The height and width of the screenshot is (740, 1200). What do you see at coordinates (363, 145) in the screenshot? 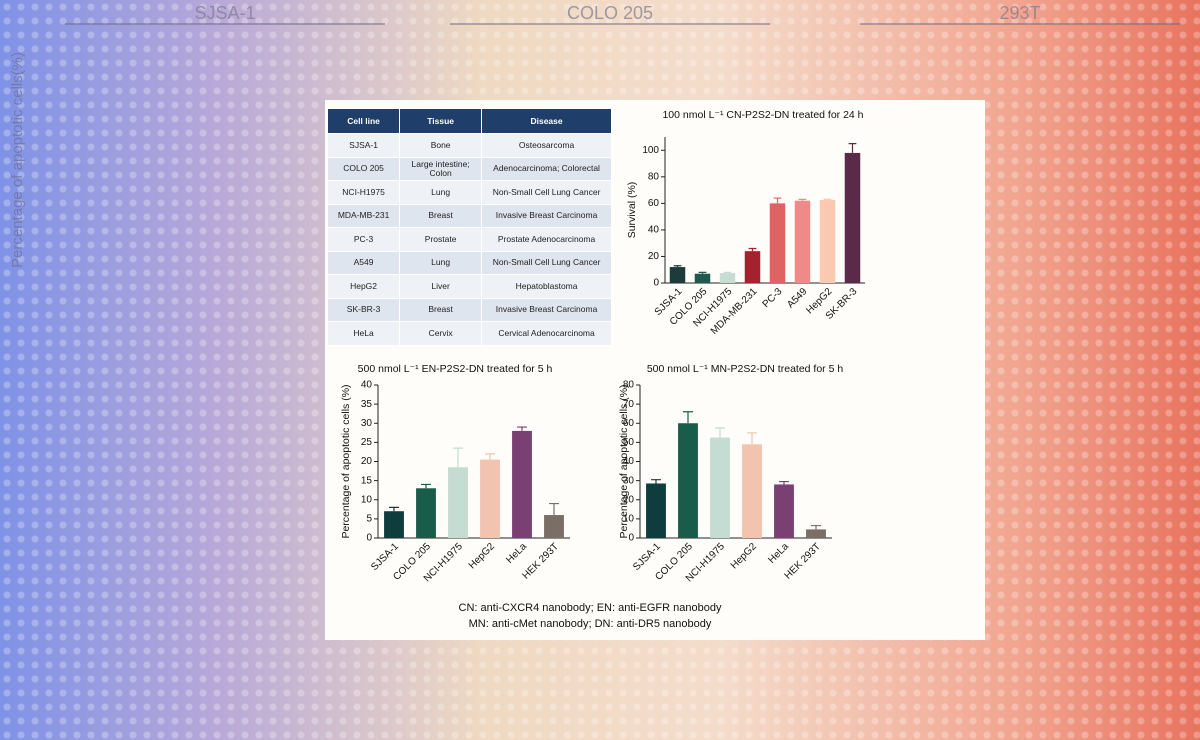
I see `table-cell: SJSA-1` at bounding box center [363, 145].